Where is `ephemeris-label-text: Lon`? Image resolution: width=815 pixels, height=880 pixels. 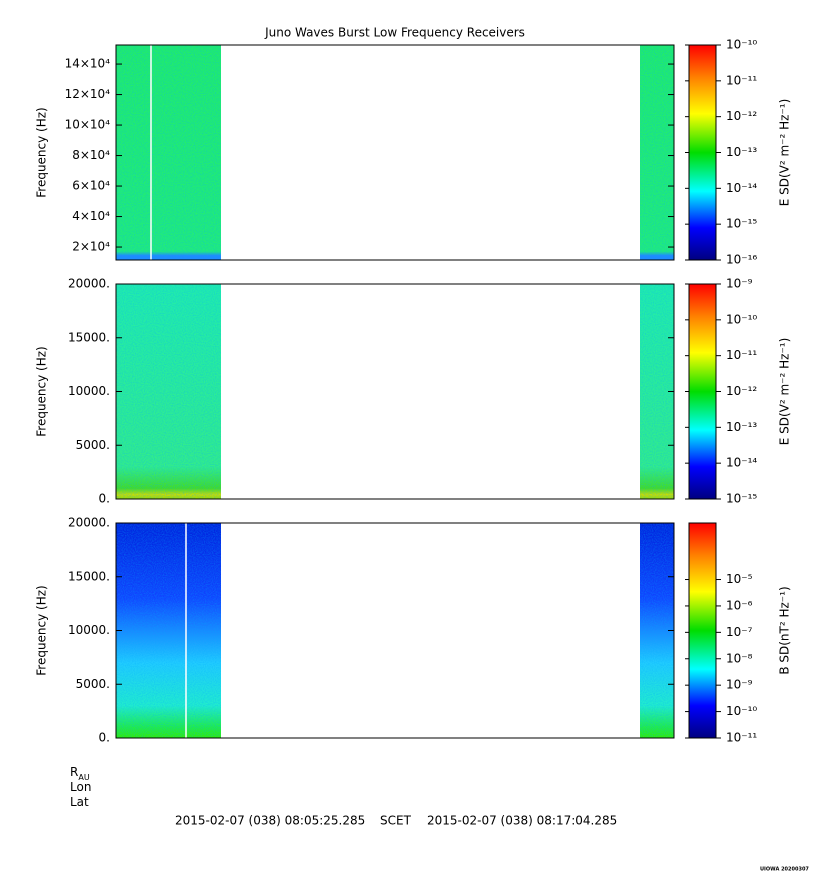 ephemeris-label-text: Lon is located at coordinates (80, 787).